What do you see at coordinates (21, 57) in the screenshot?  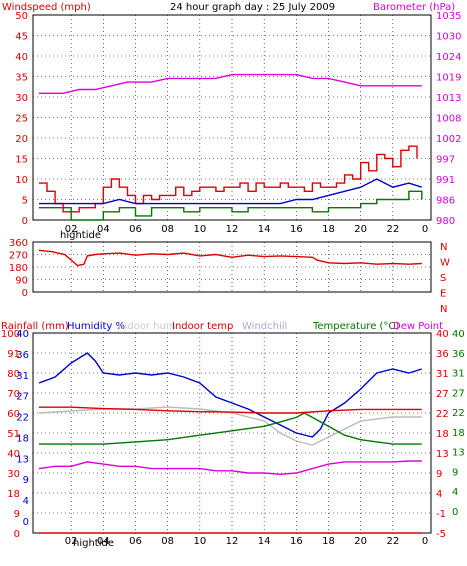 I see `windspeed-tick-label: 40` at bounding box center [21, 57].